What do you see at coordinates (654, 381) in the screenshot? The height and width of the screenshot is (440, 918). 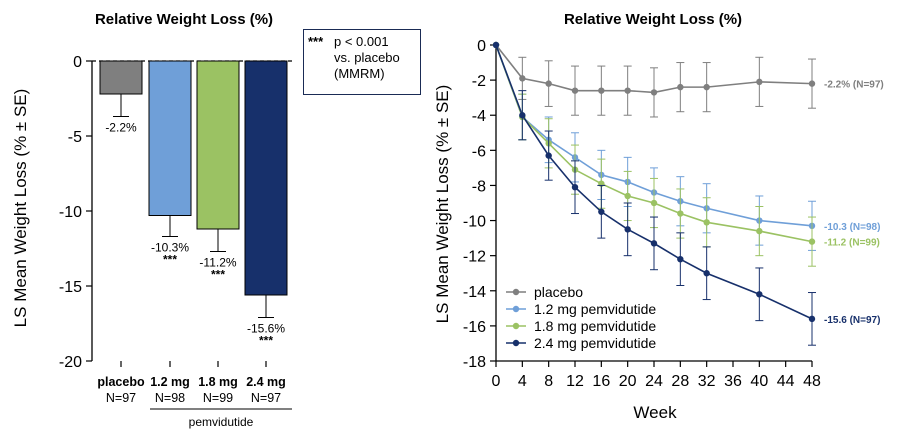 I see `line-chart-x-tick-label: 24` at bounding box center [654, 381].